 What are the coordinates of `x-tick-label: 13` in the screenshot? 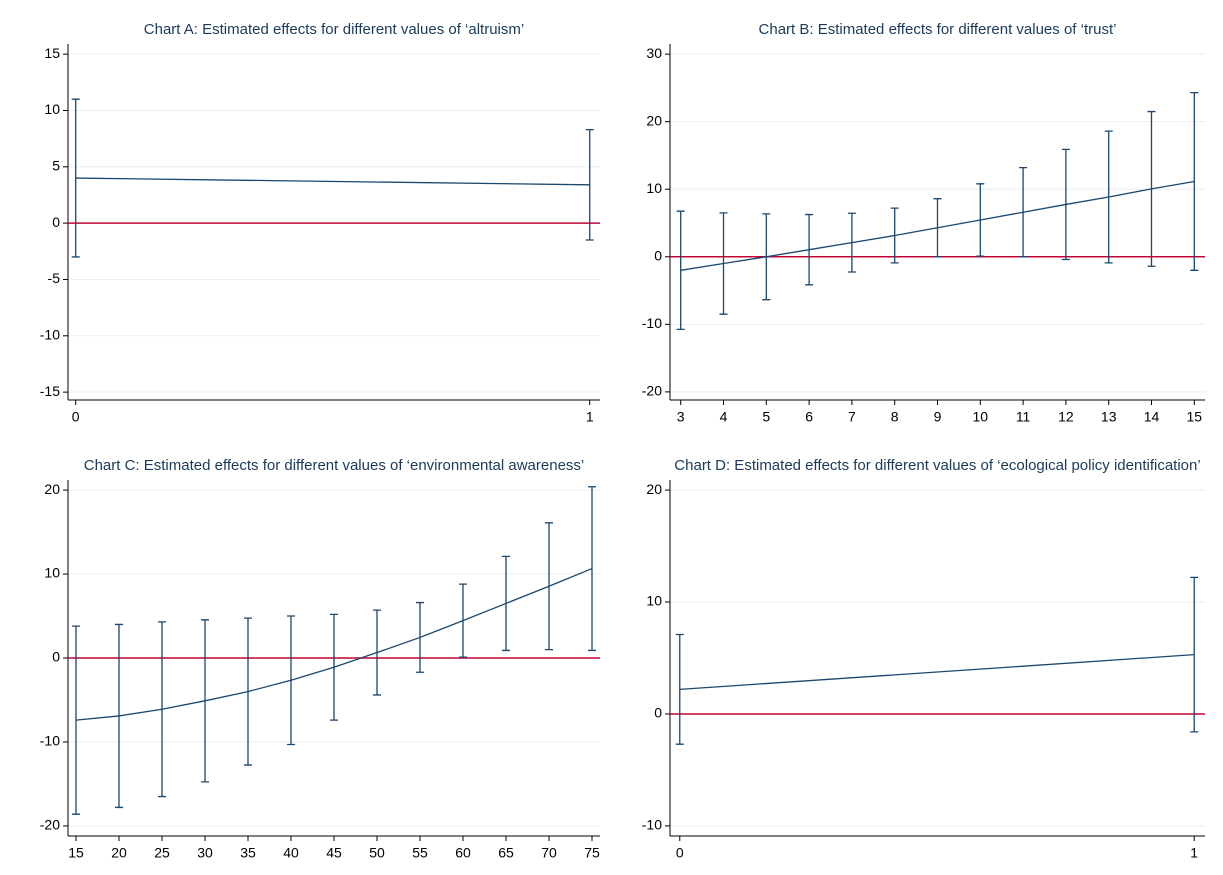 It's located at (1109, 417).